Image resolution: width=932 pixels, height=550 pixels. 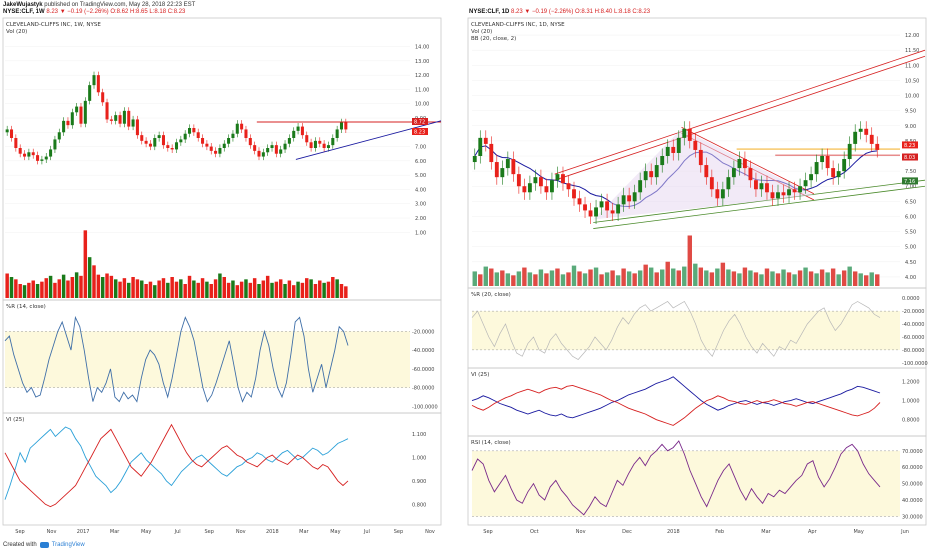 I want to click on right-price-ytick: 7.50, so click(x=910, y=172).